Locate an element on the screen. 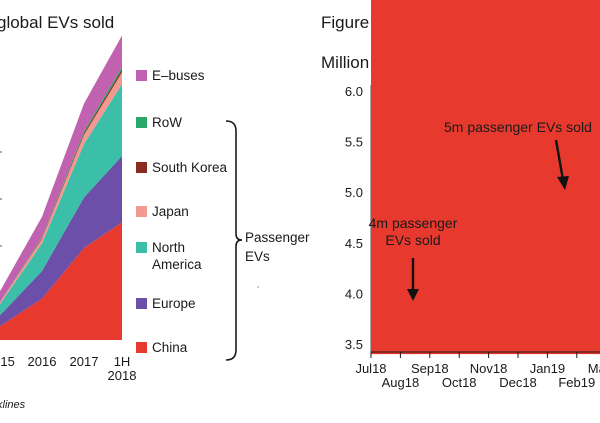  legend-label-6: China is located at coordinates (170, 347).